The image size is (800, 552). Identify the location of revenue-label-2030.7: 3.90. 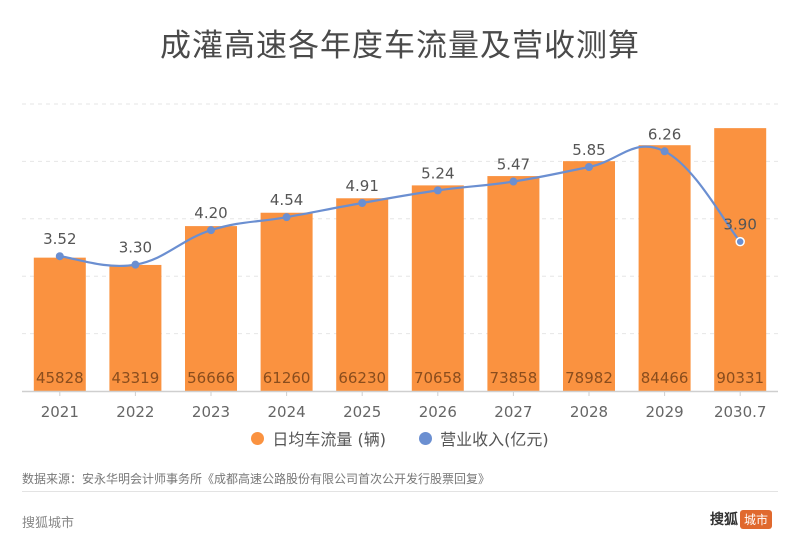
(739, 225).